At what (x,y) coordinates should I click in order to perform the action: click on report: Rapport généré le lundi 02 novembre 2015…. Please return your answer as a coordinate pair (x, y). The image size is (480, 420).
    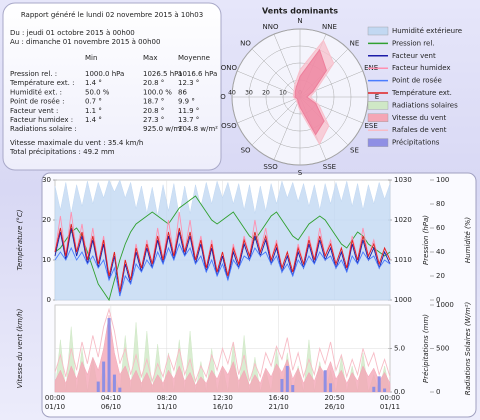
    Looking at the image, I should click on (106, 28).